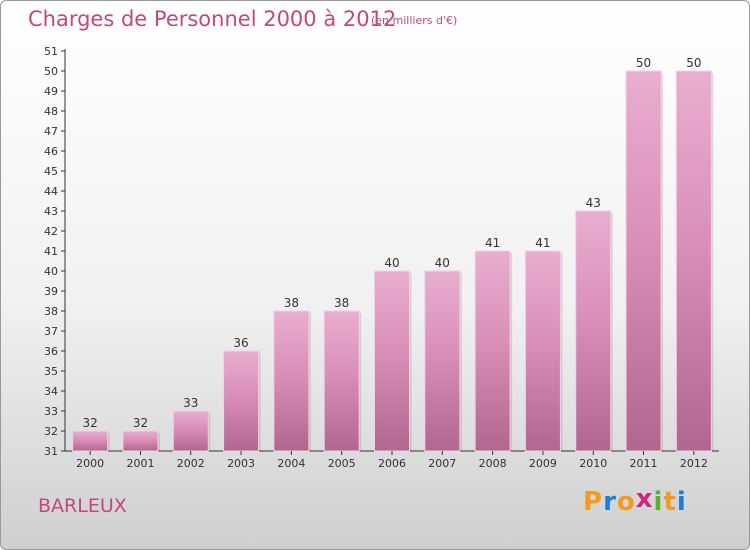 This screenshot has height=550, width=750. I want to click on y-tick-label: 49, so click(51, 91).